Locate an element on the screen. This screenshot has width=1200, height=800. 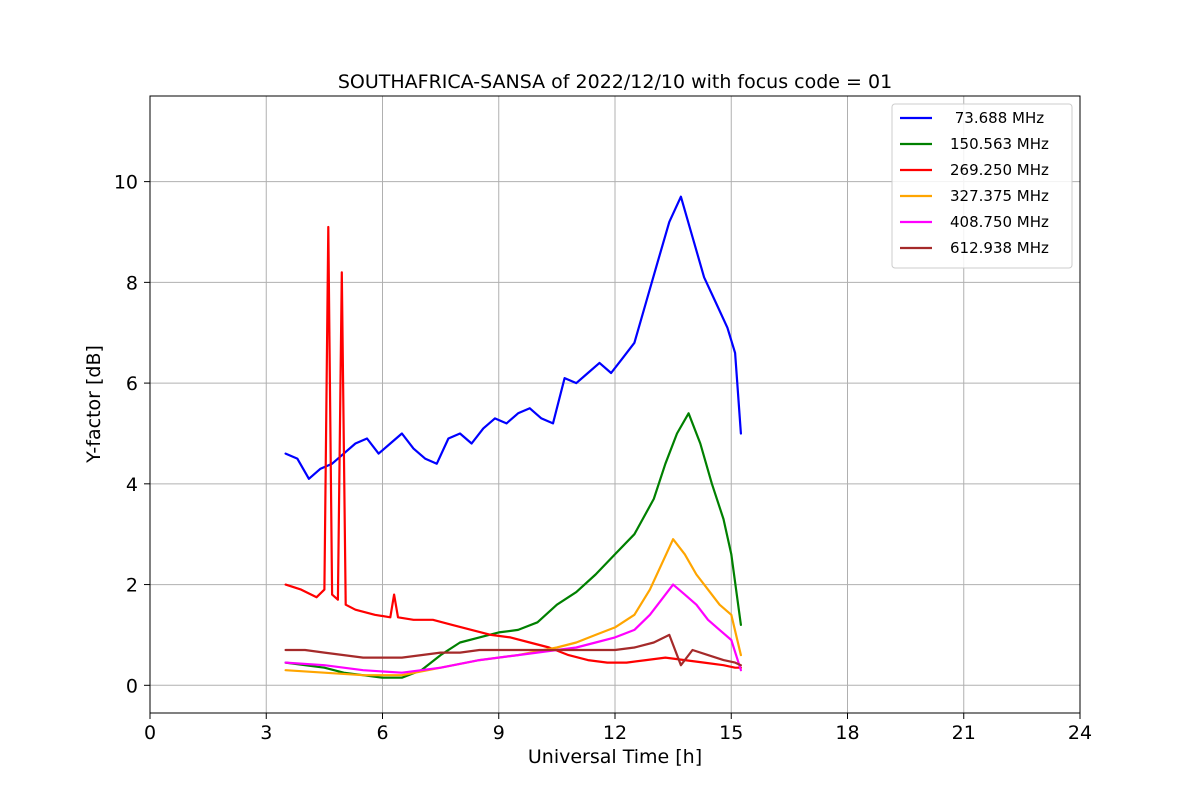
y-axis-label: Y-factor [dB] is located at coordinates (94, 404).